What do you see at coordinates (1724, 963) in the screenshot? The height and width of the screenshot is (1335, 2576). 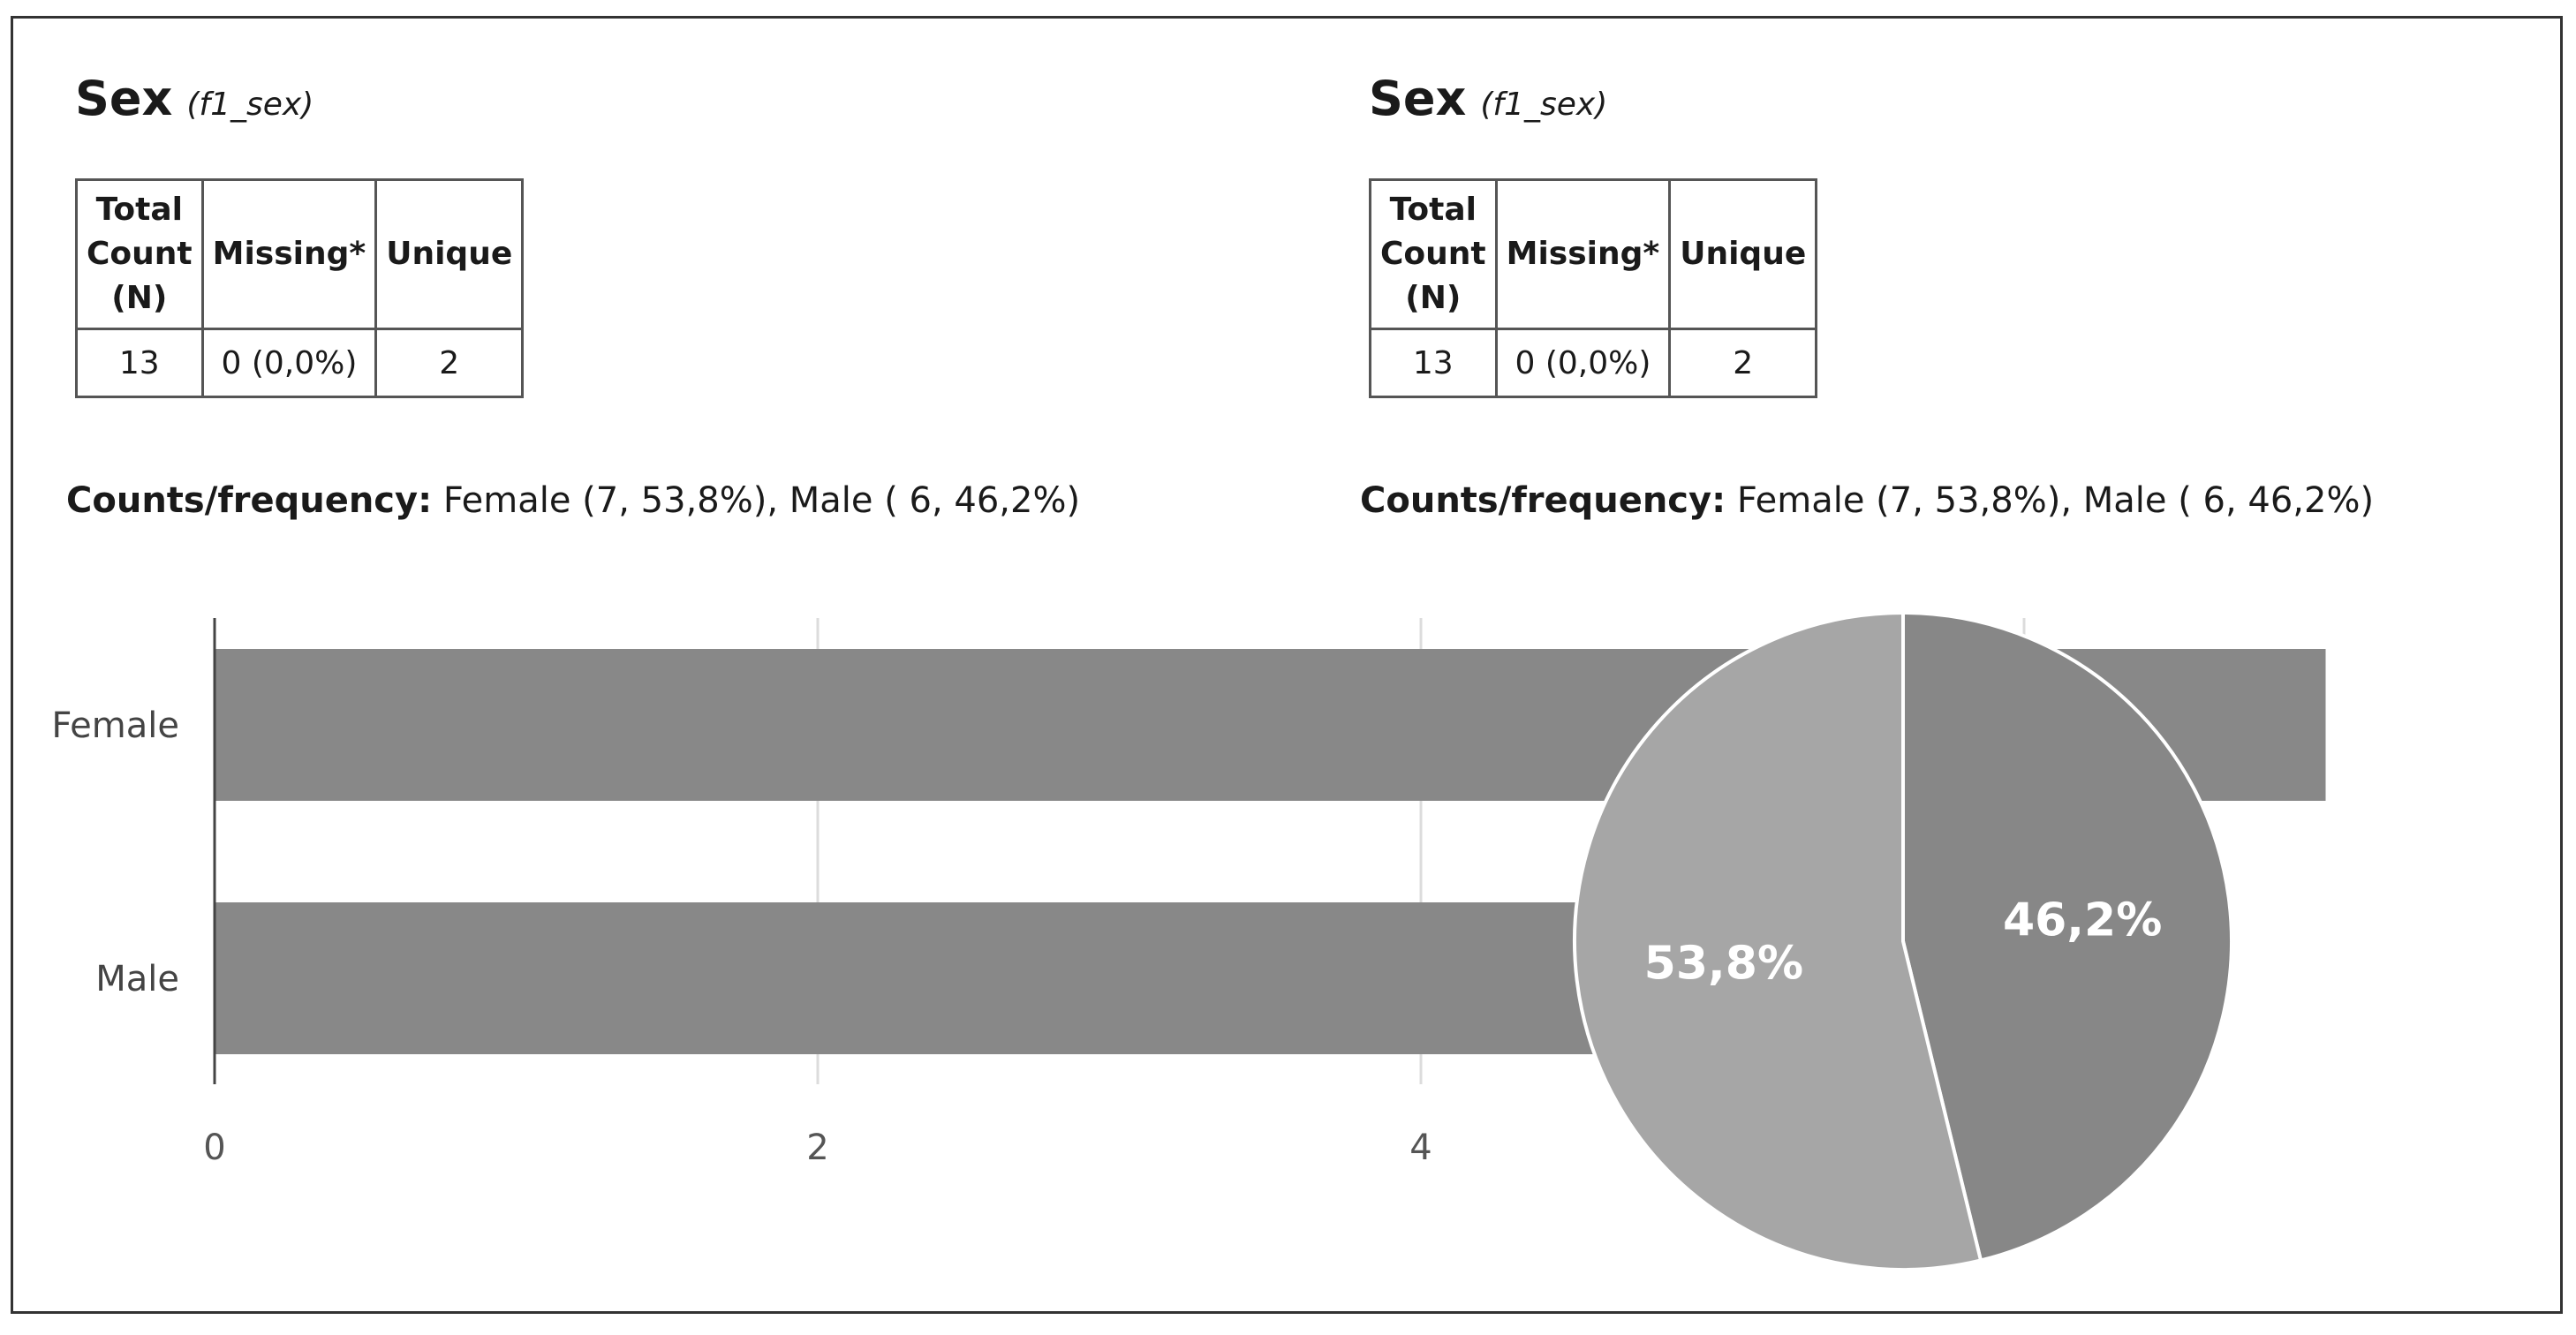 I see `slice-label-female: 53,8%` at bounding box center [1724, 963].